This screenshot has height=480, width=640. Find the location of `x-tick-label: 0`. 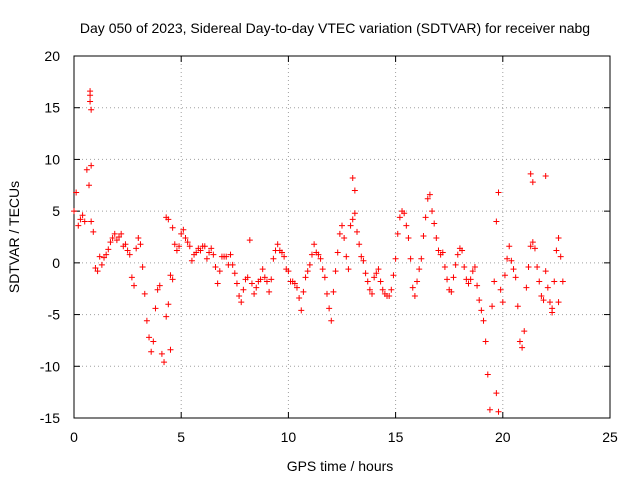

x-tick-label: 0 is located at coordinates (74, 437).